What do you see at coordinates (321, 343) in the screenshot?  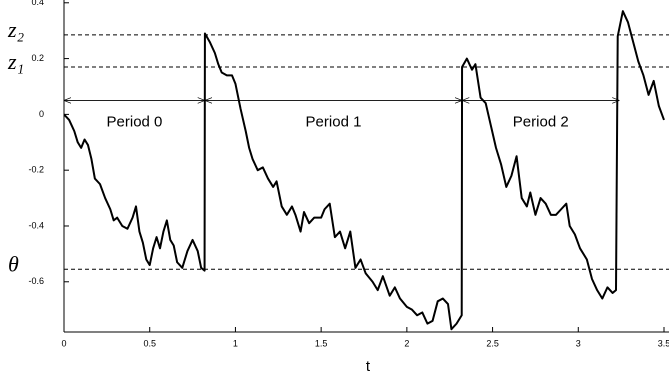 I see `x-tick-label: 1.5` at bounding box center [321, 343].